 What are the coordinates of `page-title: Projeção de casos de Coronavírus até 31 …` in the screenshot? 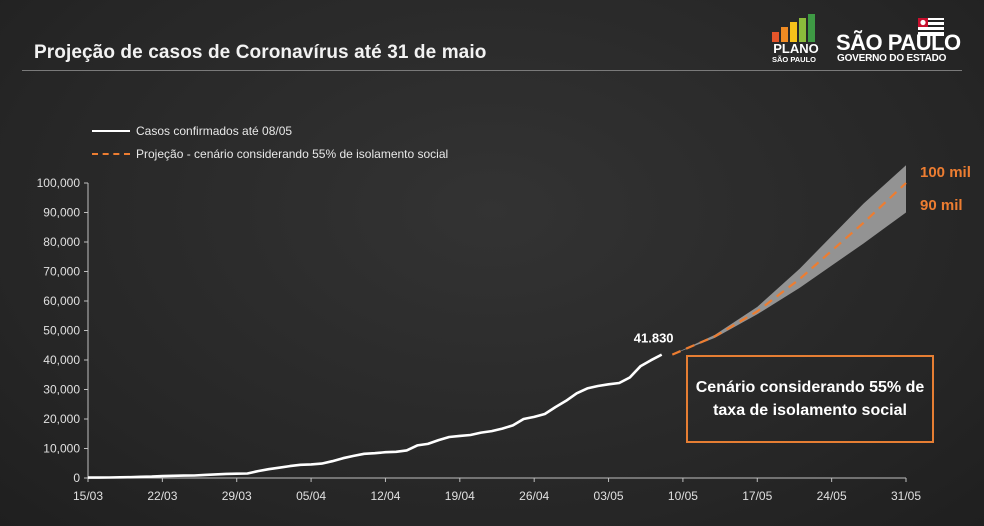 It's located at (260, 52).